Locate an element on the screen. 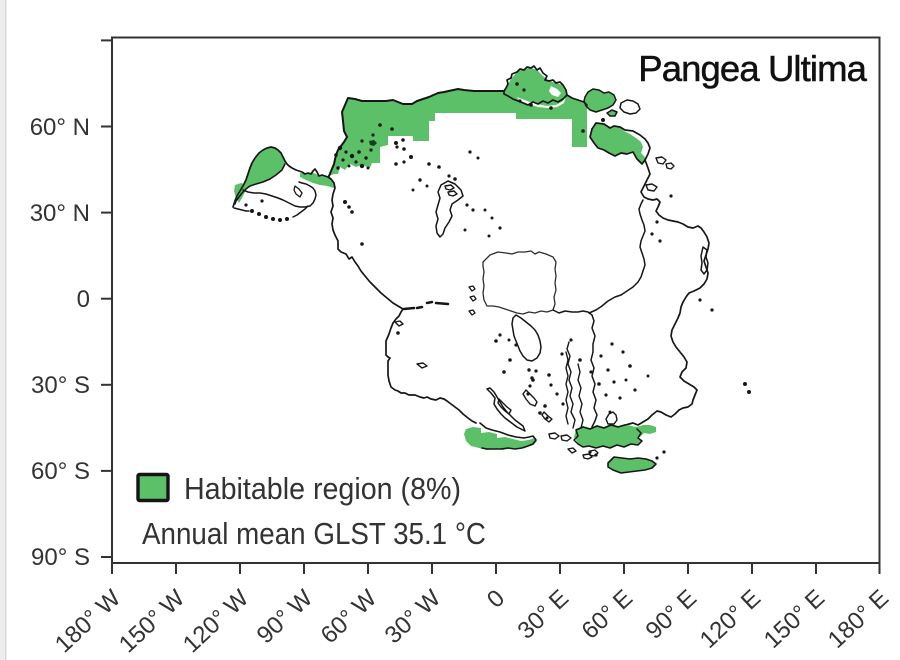 The width and height of the screenshot is (900, 660). svg-text: 30° S is located at coordinates (60, 385).